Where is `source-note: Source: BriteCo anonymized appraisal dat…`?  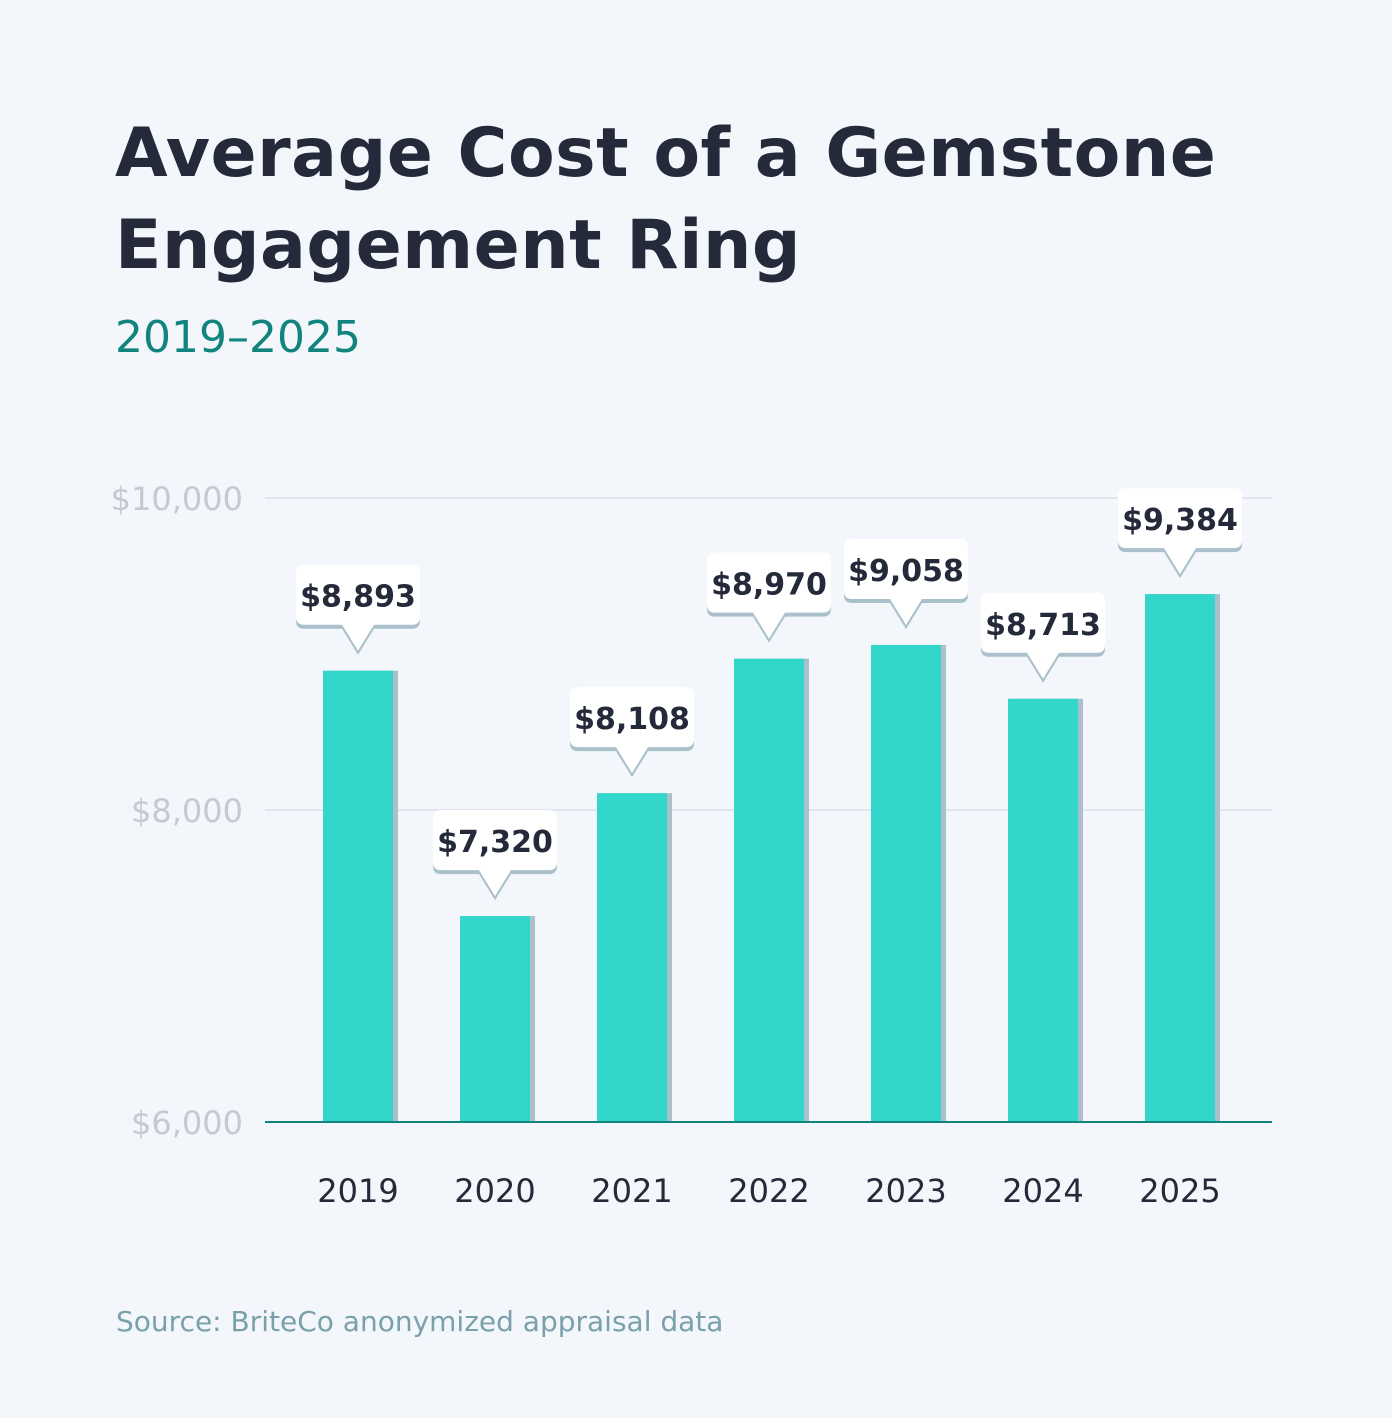 source-note: Source: BriteCo anonymized appraisal dat… is located at coordinates (420, 1321).